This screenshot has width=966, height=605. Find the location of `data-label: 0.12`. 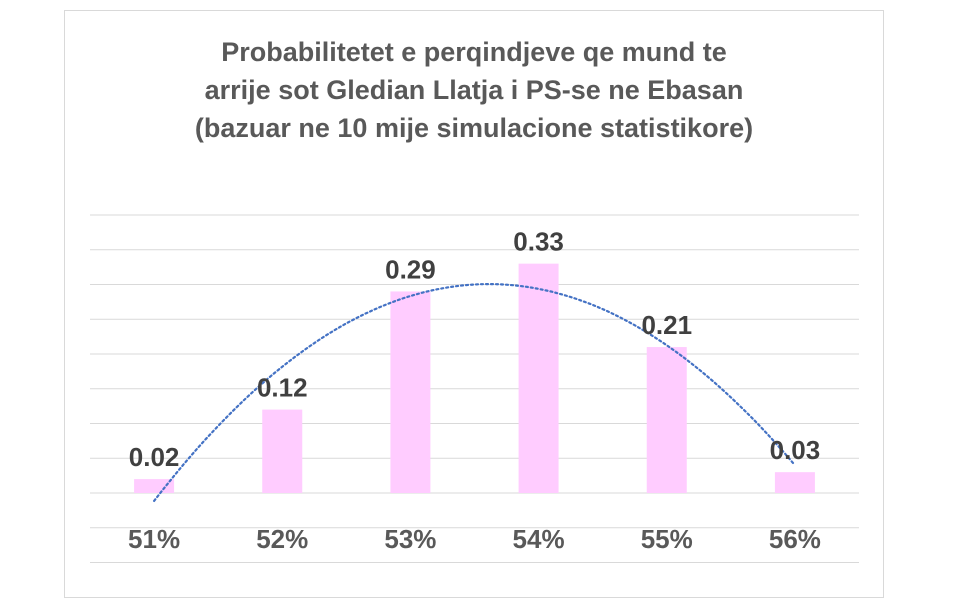

data-label: 0.12 is located at coordinates (282, 388).